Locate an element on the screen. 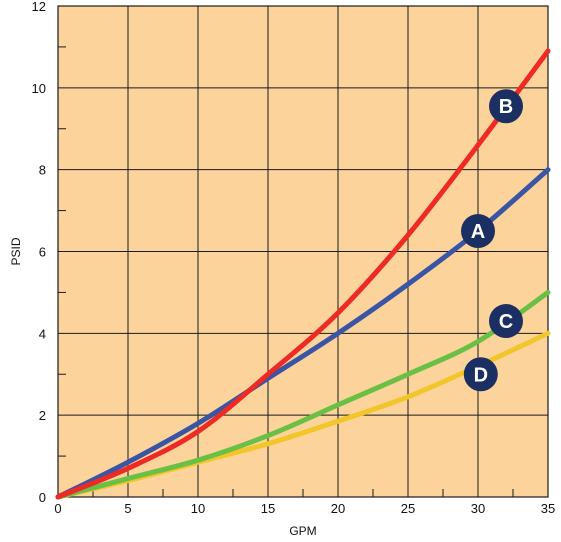  x-tick-label: 25 is located at coordinates (408, 508).